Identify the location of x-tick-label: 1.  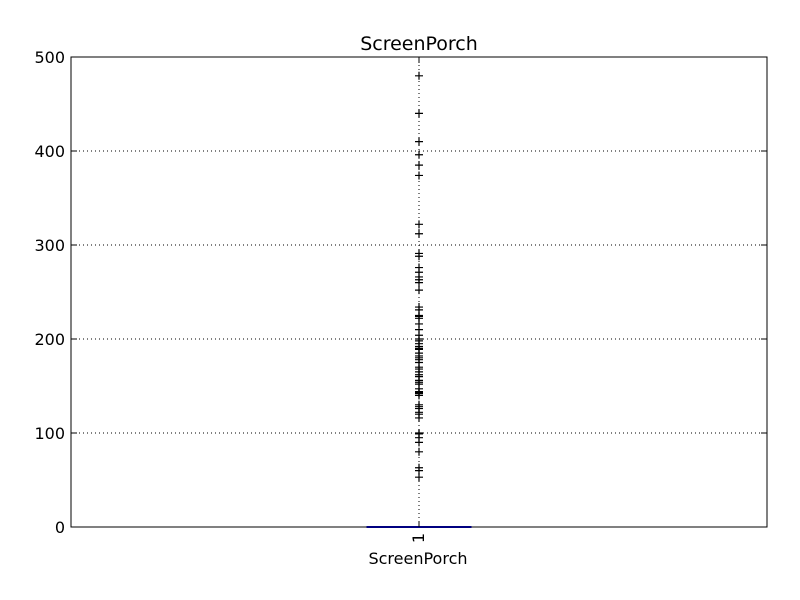
(418, 538).